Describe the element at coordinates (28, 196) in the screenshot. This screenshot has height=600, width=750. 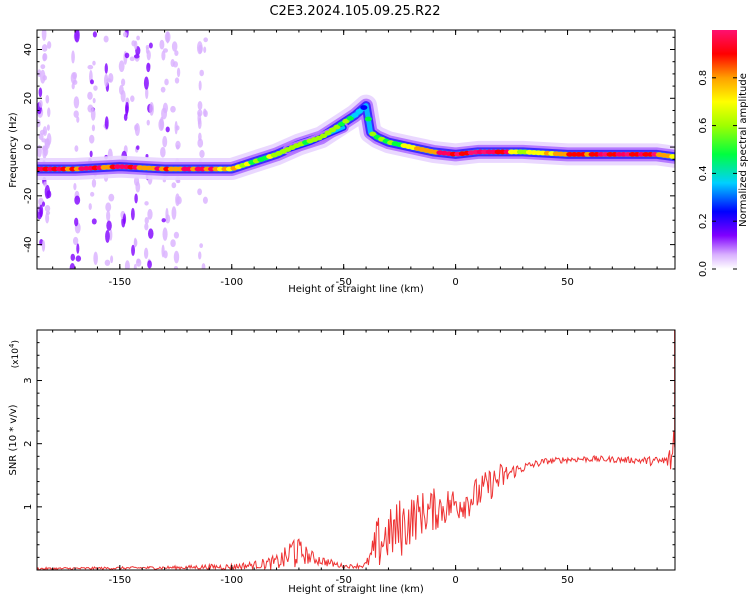
I see `y-tick-label: -20` at that location.